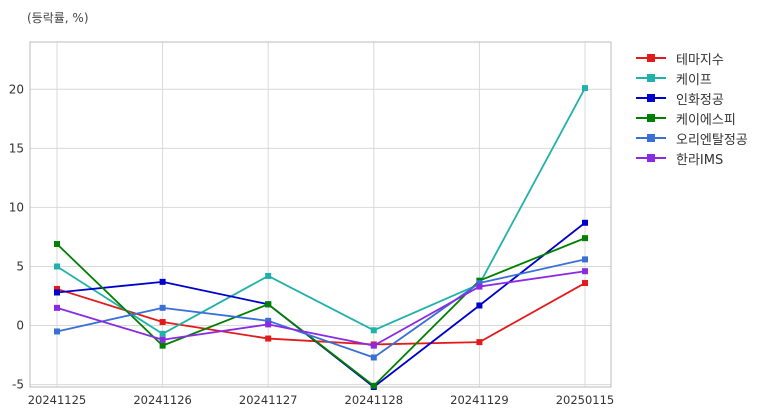  I want to click on legend-item: 케이프, so click(692, 78).